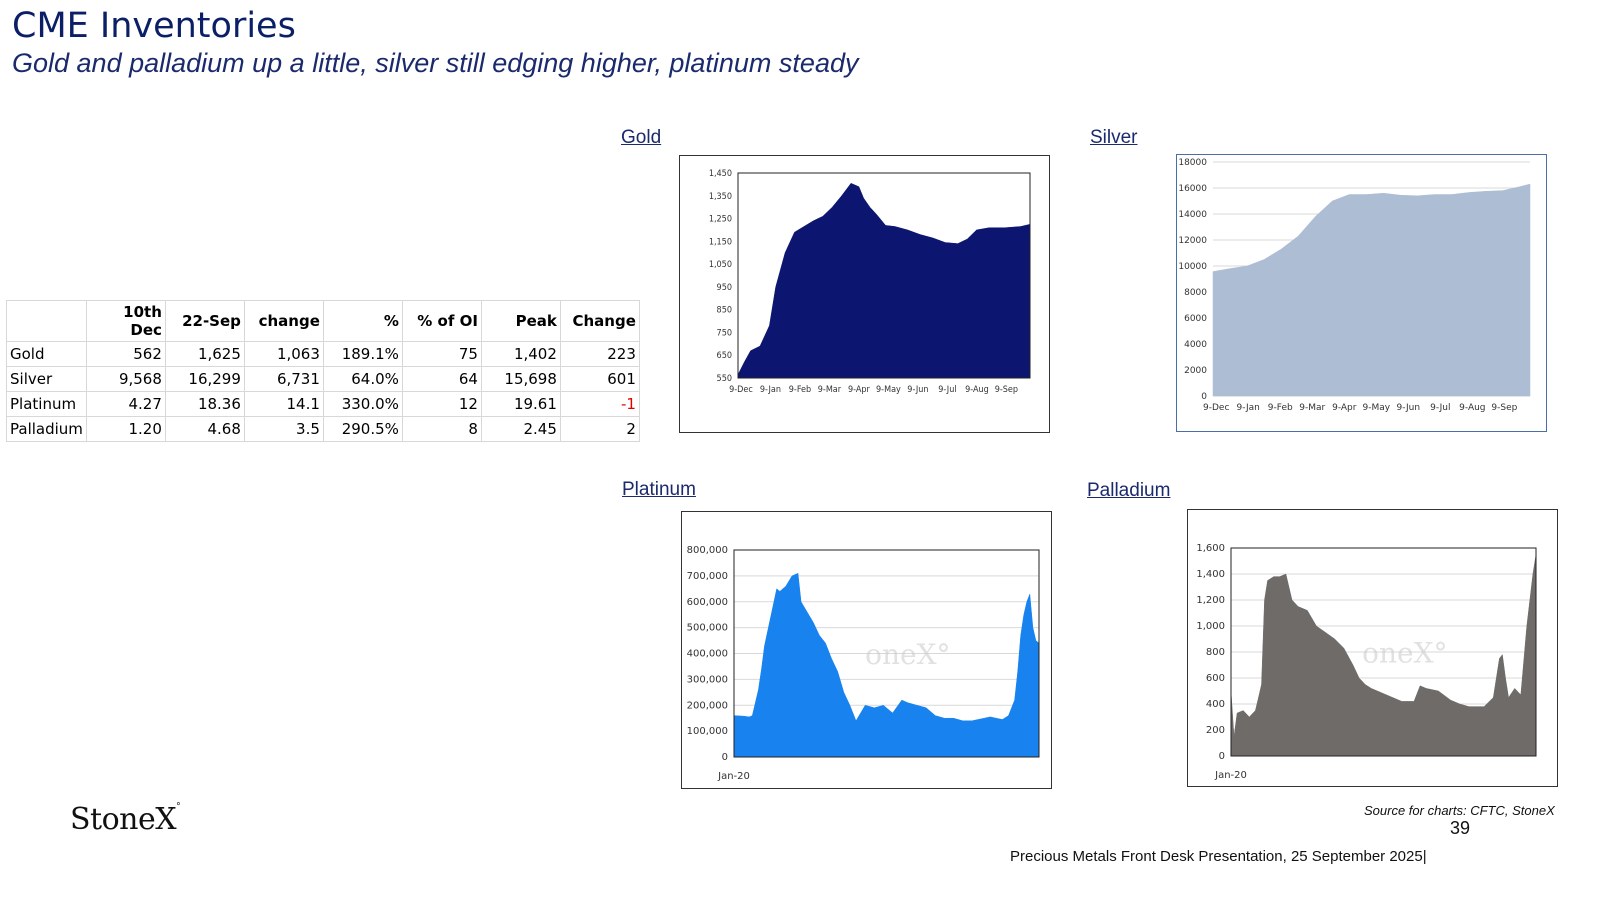 The height and width of the screenshot is (900, 1600). Describe the element at coordinates (770, 390) in the screenshot. I see `gold-x-tick-label: 9-Jan` at that location.